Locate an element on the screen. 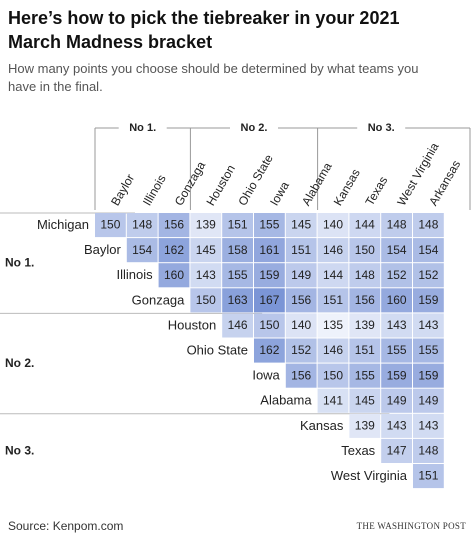 Image resolution: width=474 pixels, height=540 pixels. row-label: West Virginia is located at coordinates (369, 475).